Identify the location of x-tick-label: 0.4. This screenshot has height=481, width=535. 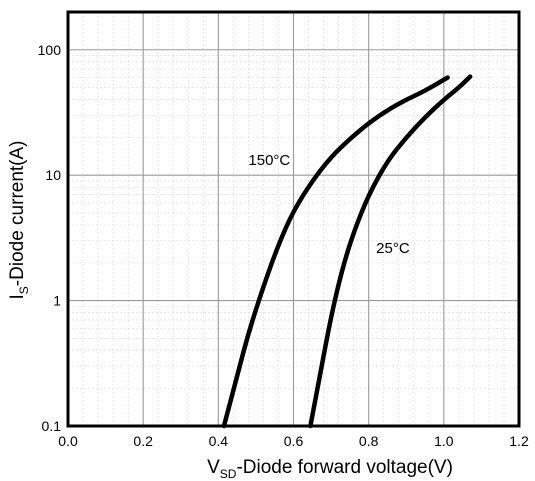
(219, 441).